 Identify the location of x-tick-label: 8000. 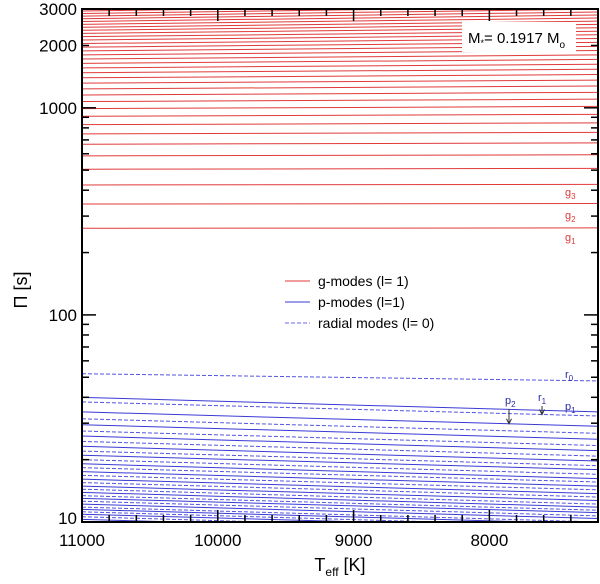
(489, 540).